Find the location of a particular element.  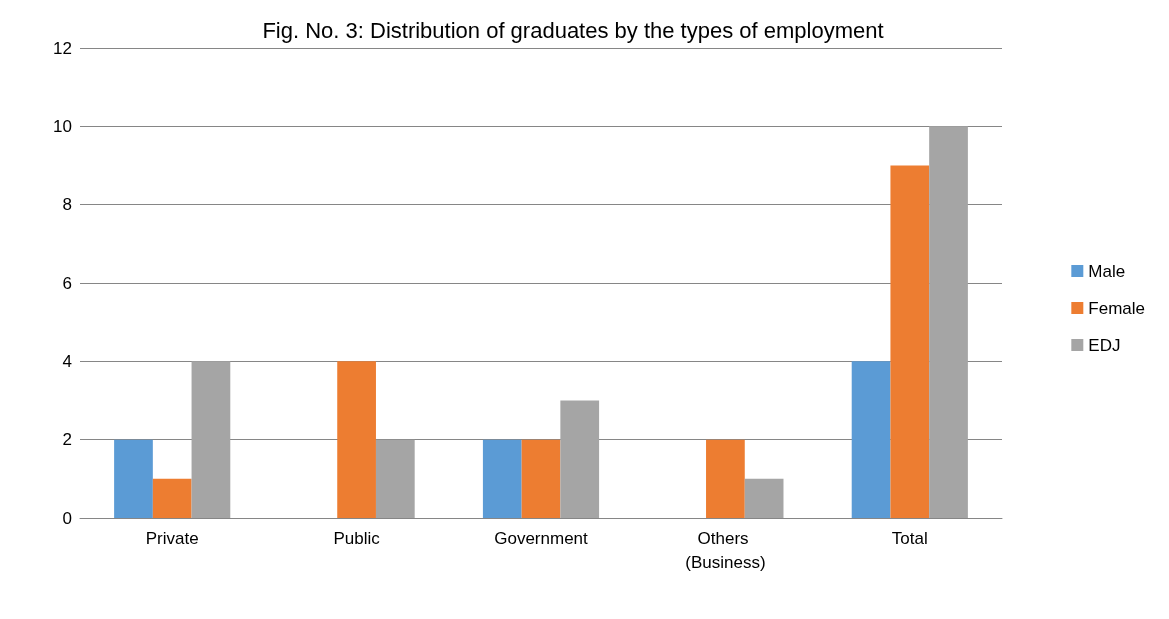

y-tick-label: 2 is located at coordinates (67, 440).